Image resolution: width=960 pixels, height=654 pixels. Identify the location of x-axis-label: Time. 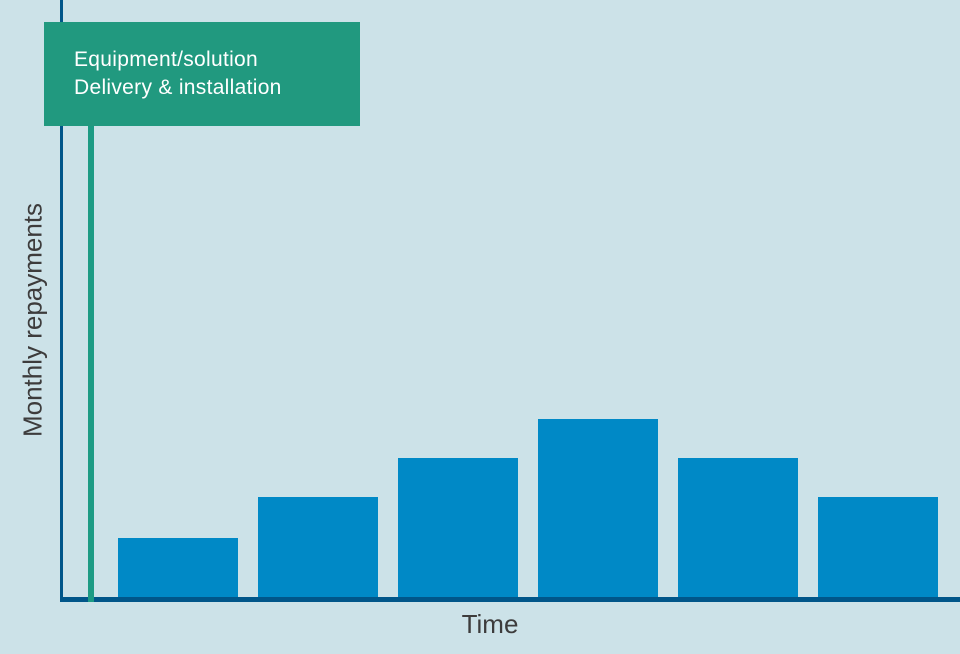
(490, 624).